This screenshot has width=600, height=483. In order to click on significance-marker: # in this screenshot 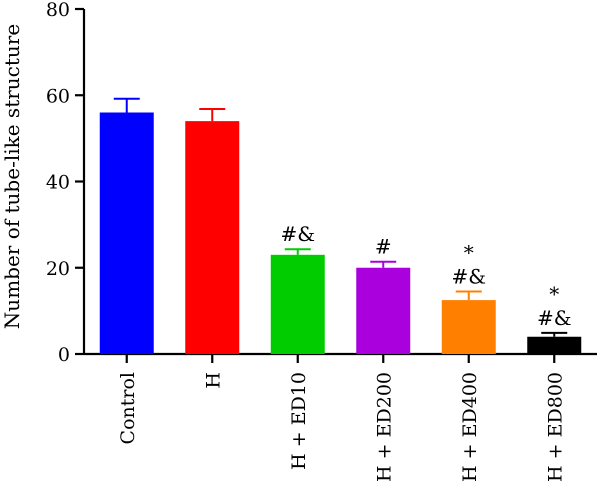, I will do `click(383, 247)`.